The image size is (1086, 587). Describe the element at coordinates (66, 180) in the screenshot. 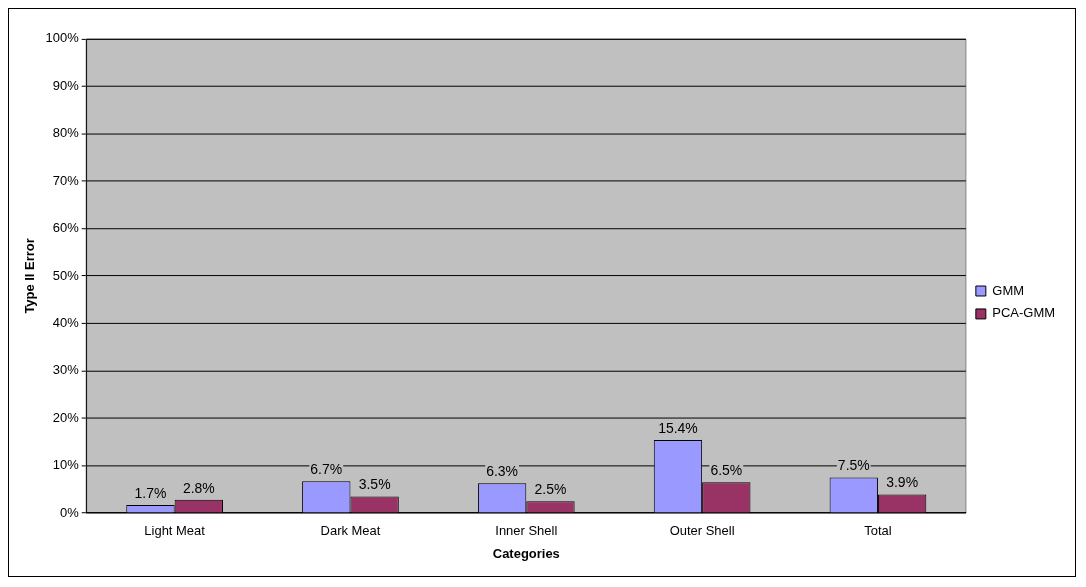

I see `y-tick-label: 70%` at that location.